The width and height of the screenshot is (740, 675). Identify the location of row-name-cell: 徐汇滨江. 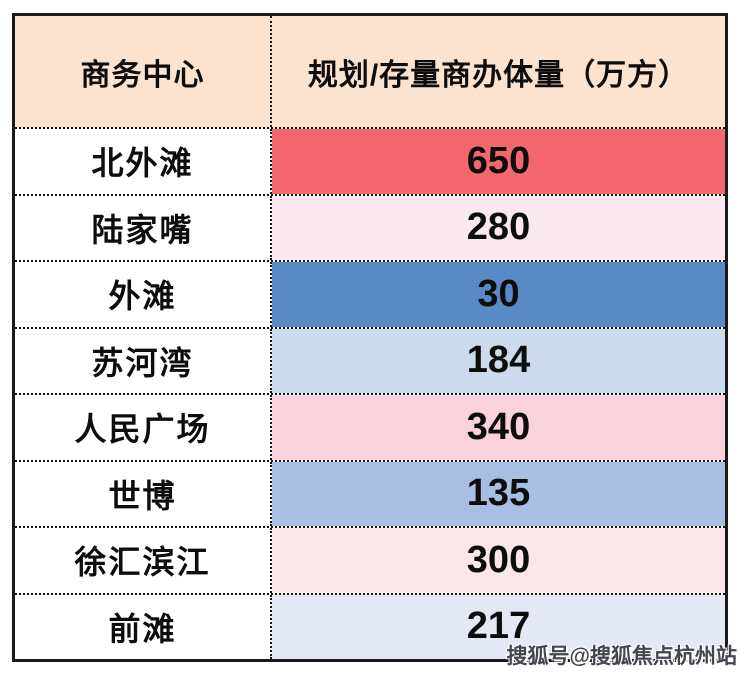
(143, 560).